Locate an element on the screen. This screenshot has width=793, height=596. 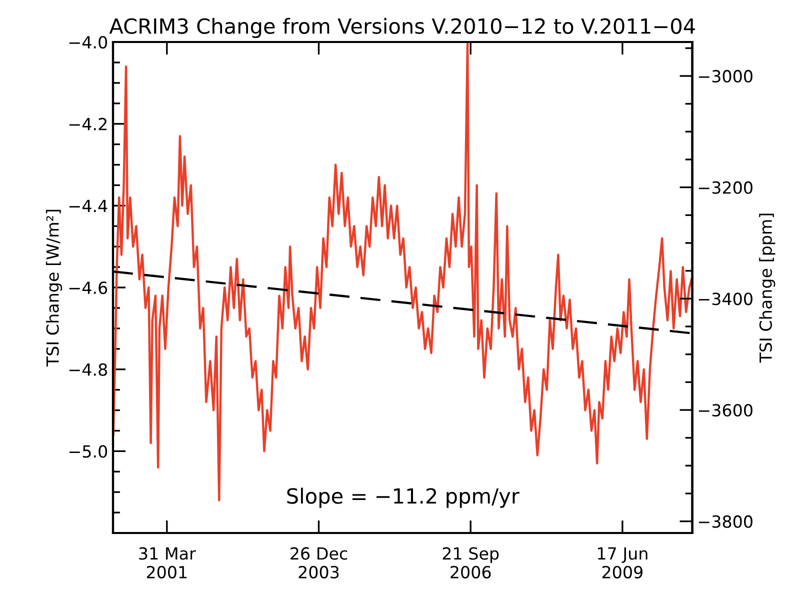
y-tick-label: −5.0 is located at coordinates (88, 451).